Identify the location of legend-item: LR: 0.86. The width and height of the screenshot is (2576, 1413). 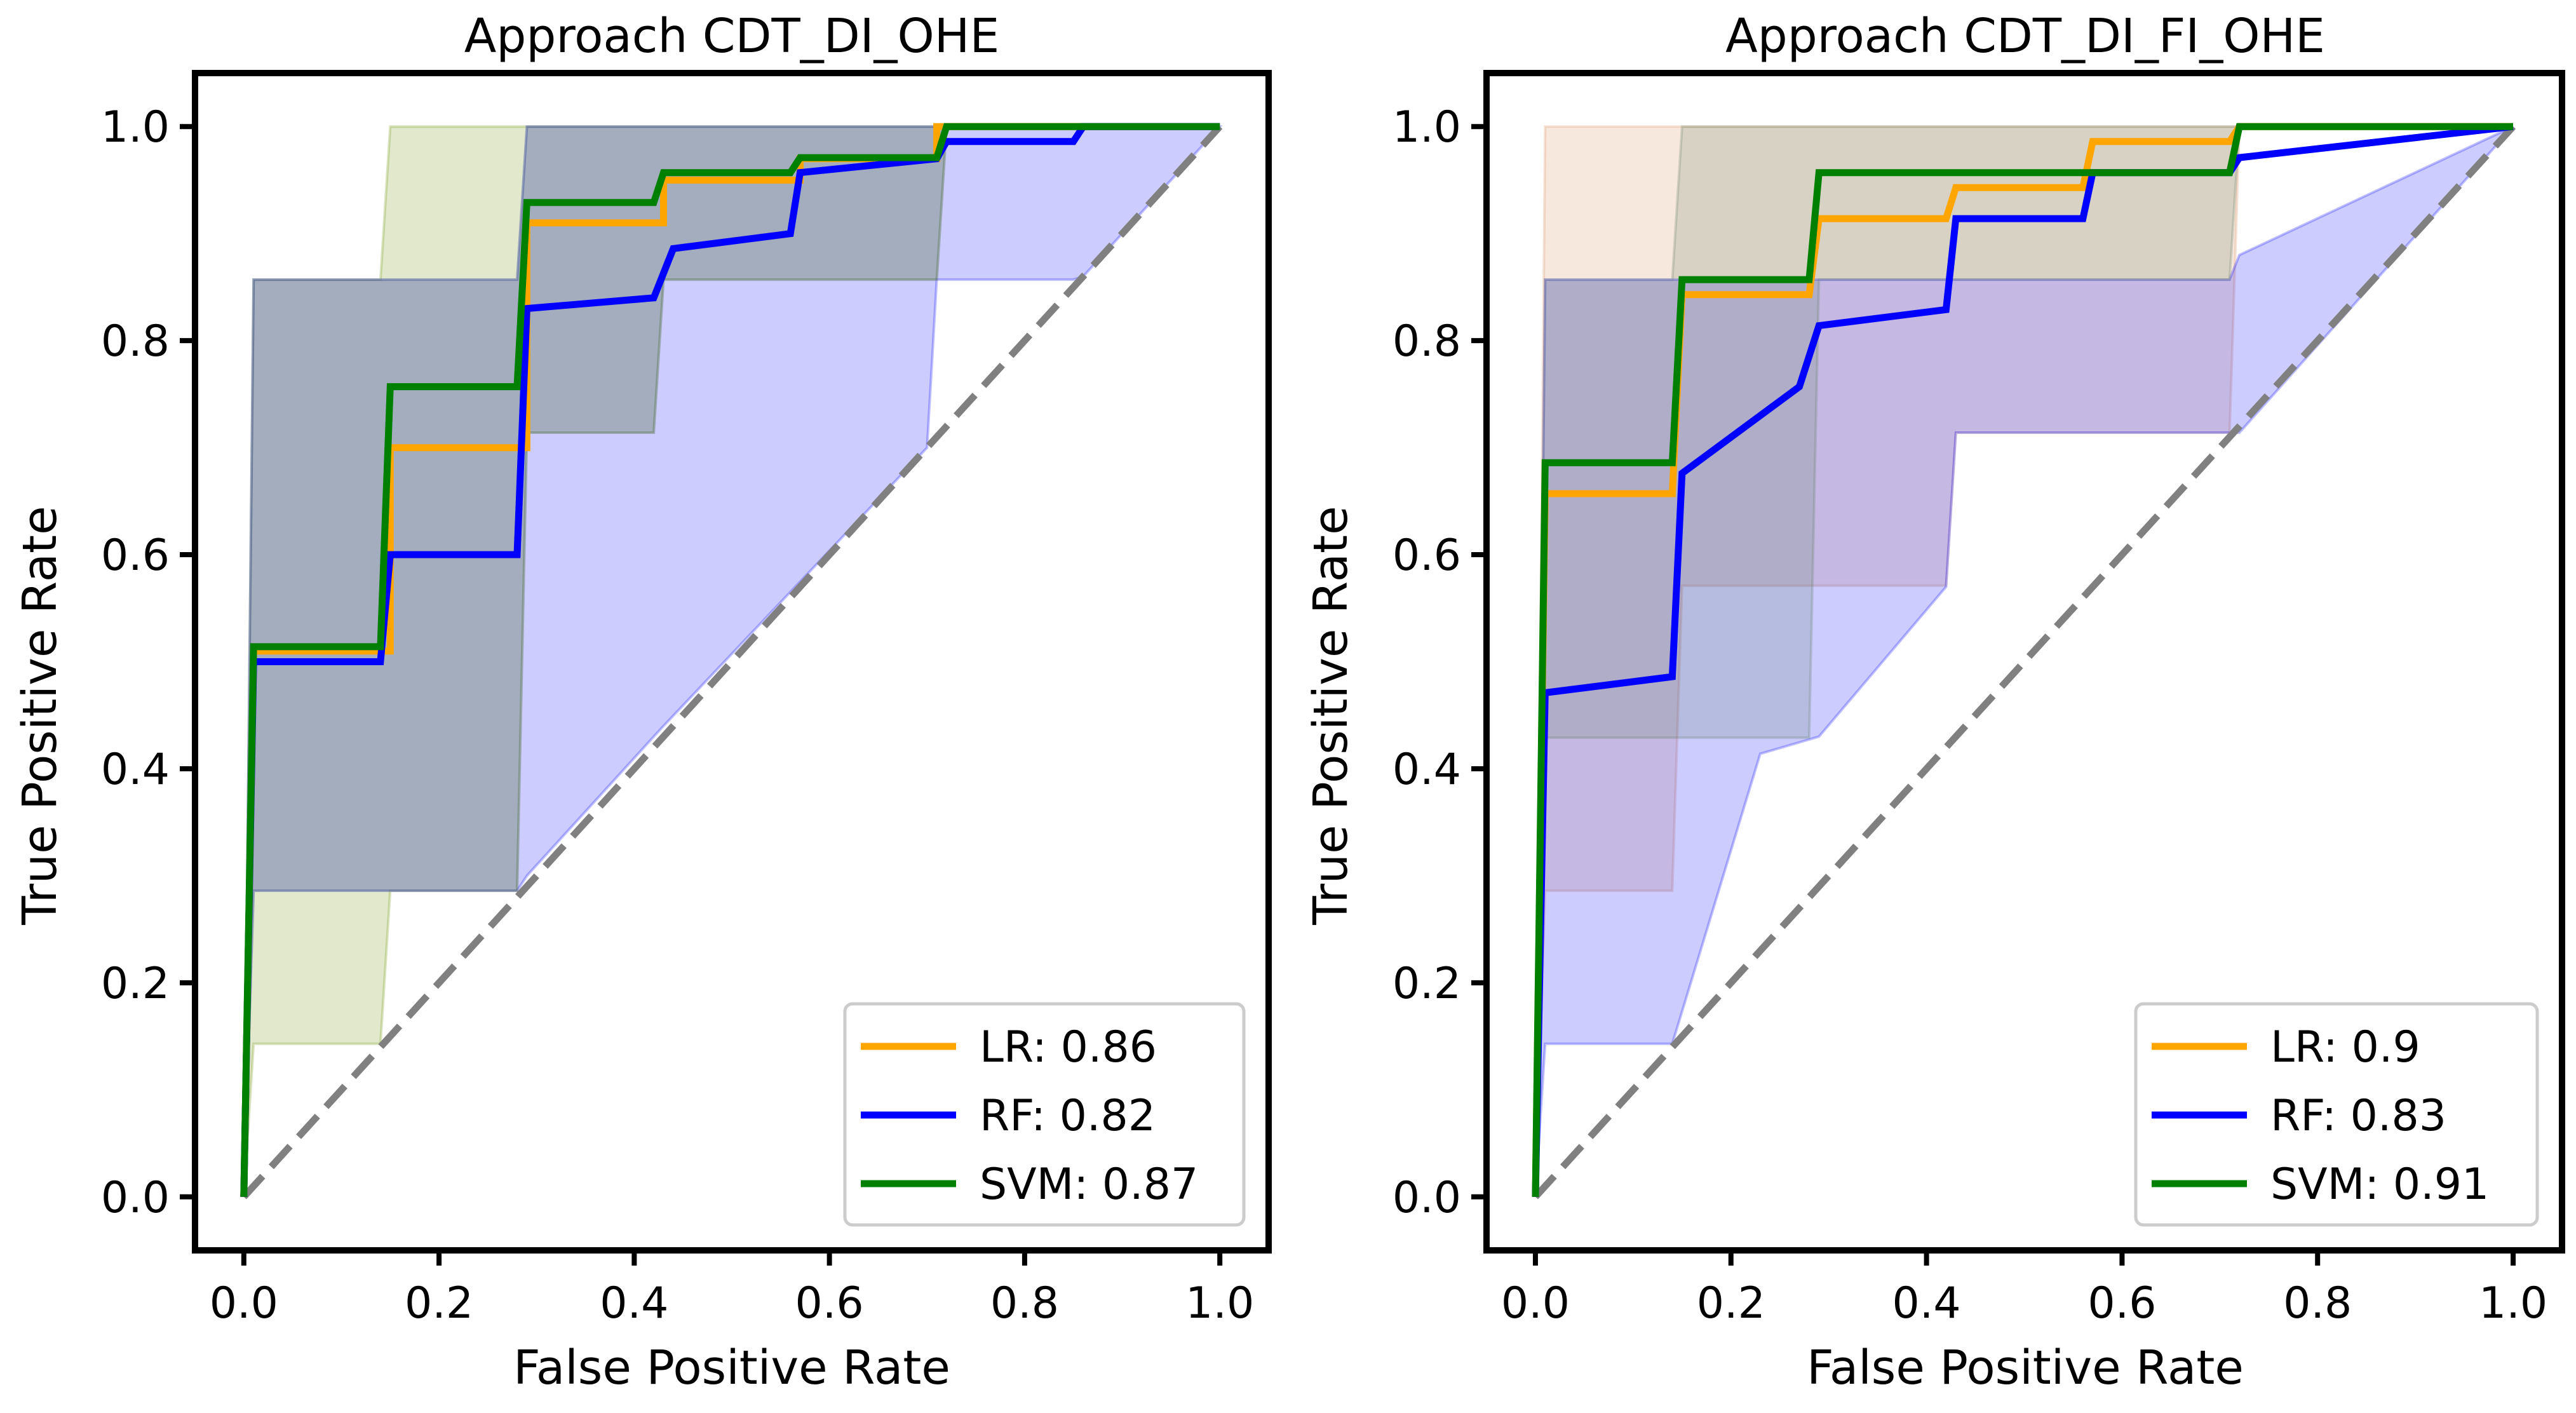
(1009, 1047).